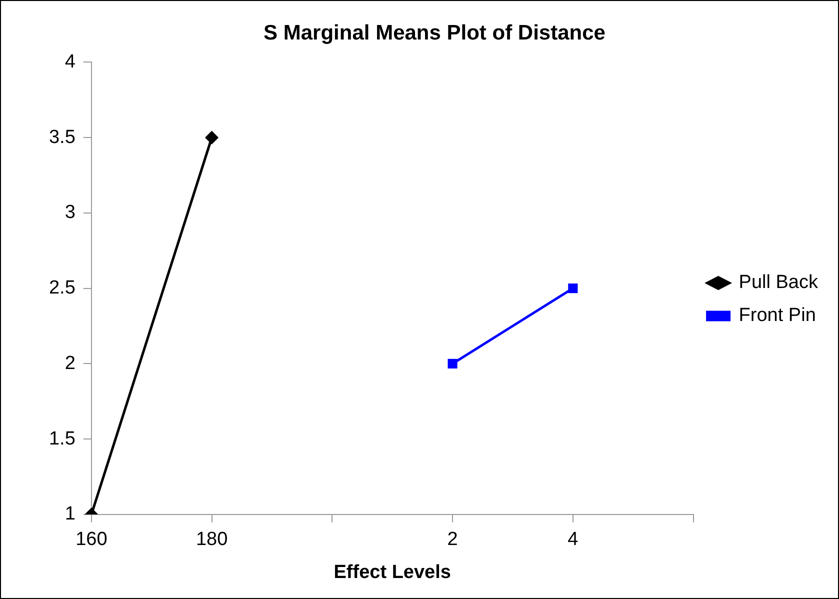 The image size is (839, 599). I want to click on x-tick-label: 160, so click(92, 539).